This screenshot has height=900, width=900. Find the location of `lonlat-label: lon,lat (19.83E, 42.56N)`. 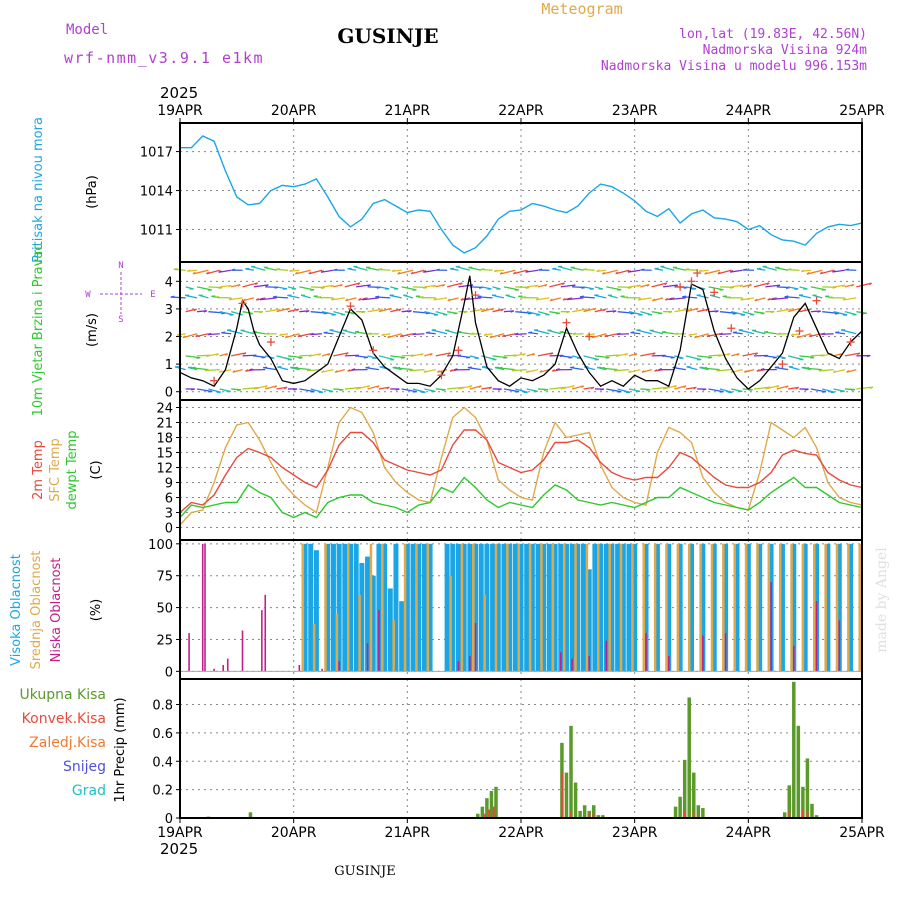

lonlat-label: lon,lat (19.83E, 42.56N) is located at coordinates (773, 34).